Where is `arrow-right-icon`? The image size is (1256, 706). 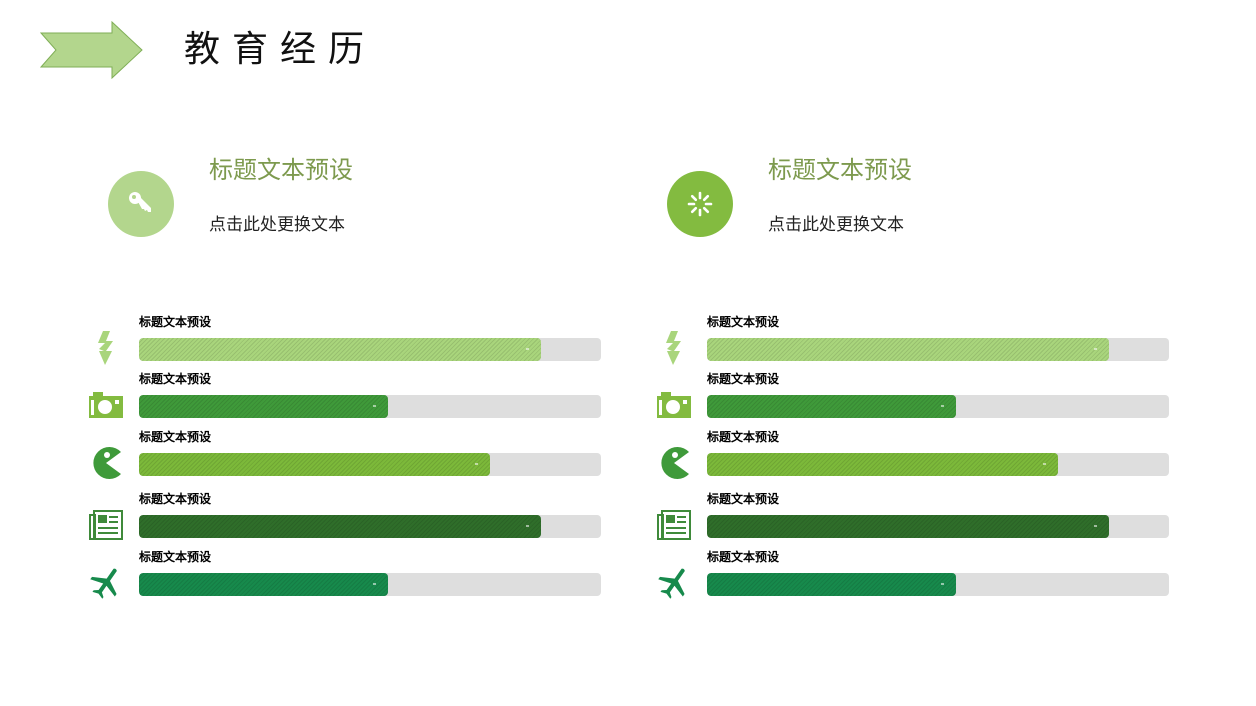 arrow-right-icon is located at coordinates (91, 50).